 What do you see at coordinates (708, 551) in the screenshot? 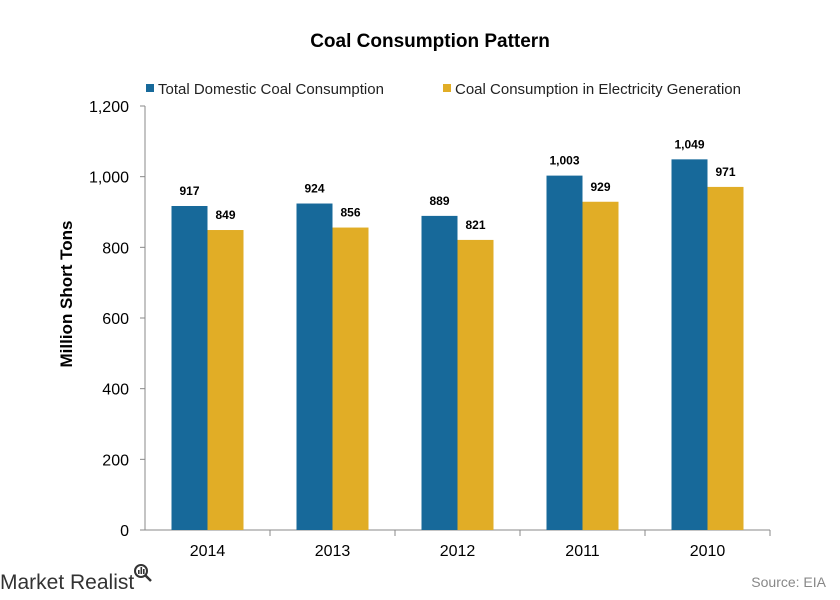
I see `x-tick-label: 2010` at bounding box center [708, 551].